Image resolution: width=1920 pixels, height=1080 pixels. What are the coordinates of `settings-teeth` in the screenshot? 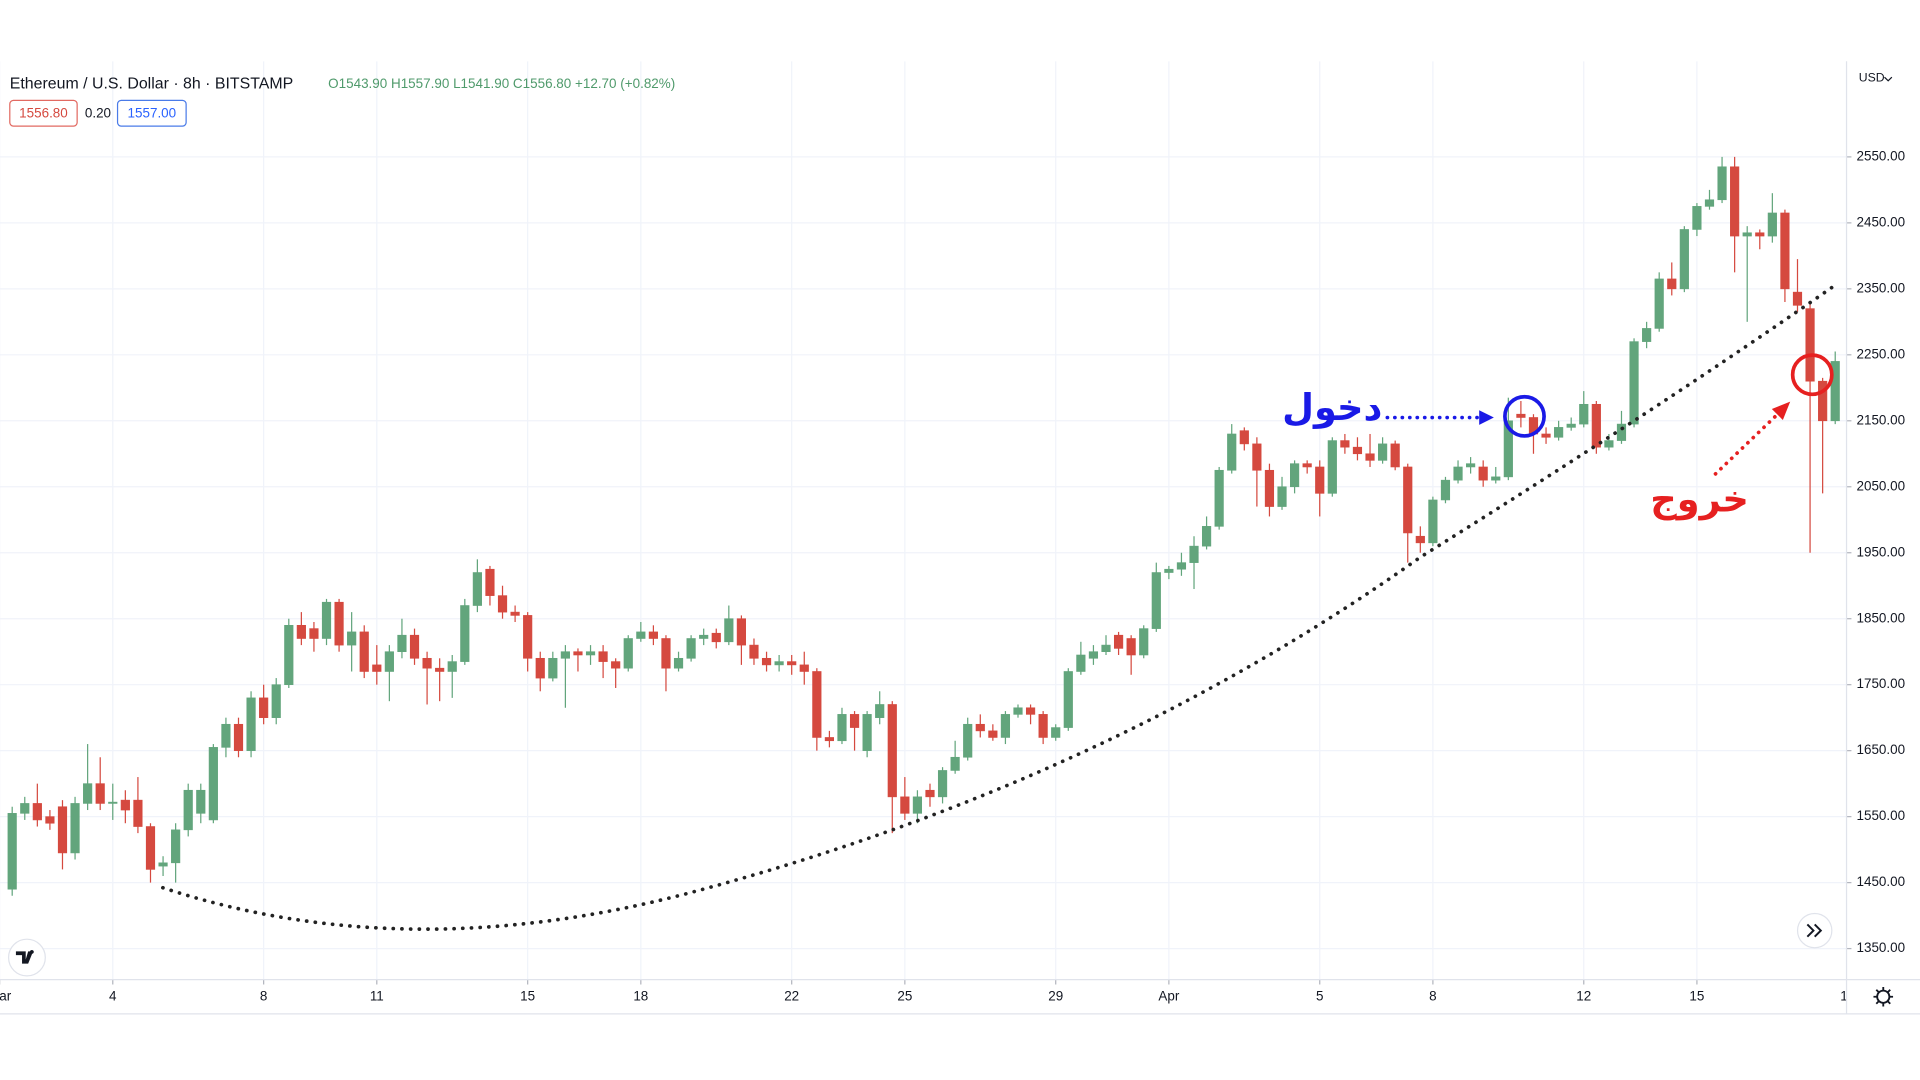 It's located at (1883, 996).